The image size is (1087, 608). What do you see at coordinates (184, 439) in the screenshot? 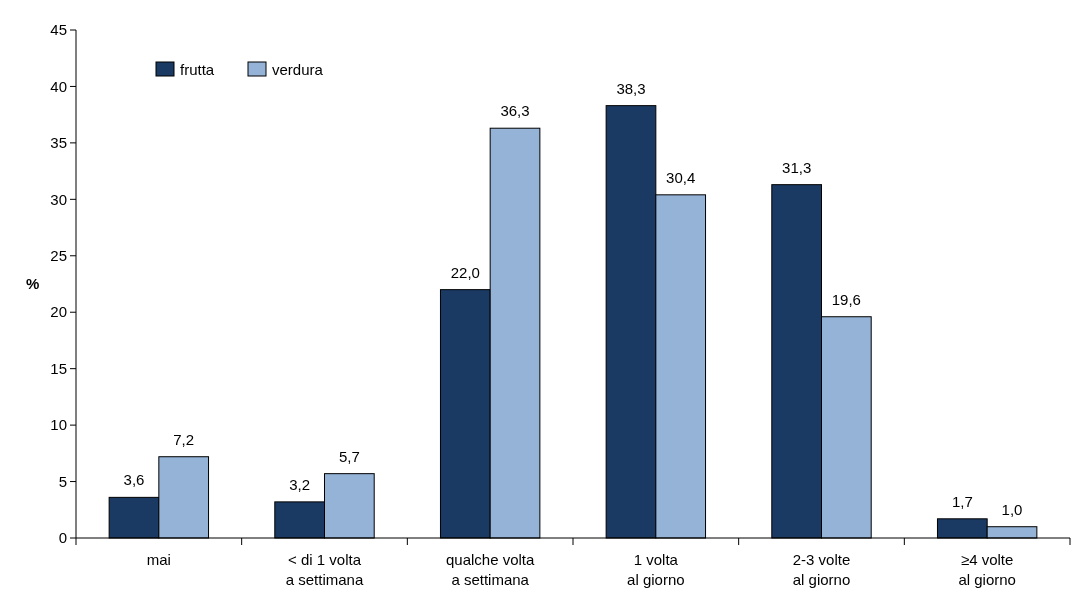
I see `data-label: 7,2` at bounding box center [184, 439].